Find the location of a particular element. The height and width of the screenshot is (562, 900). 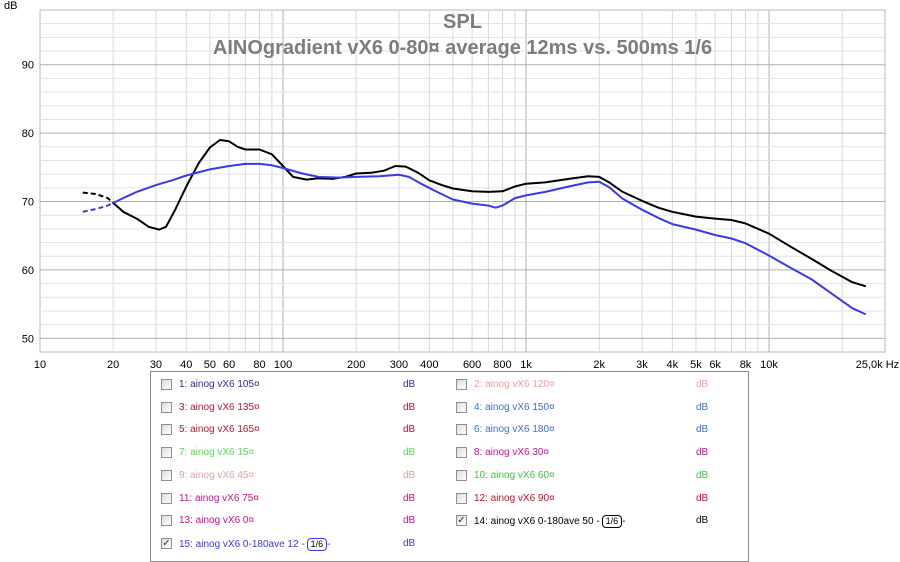

y-tick-label: 90 is located at coordinates (28, 66).